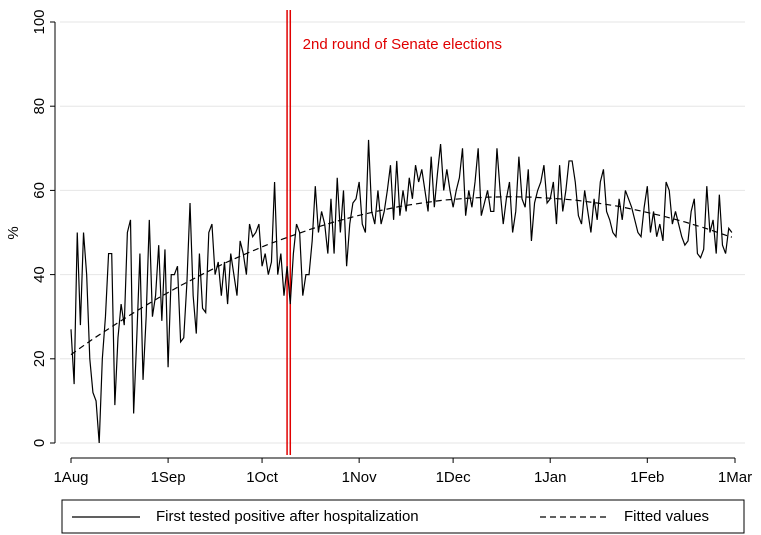 This screenshot has height=535, width=761. I want to click on x-tick-label: 1Nov, so click(360, 477).